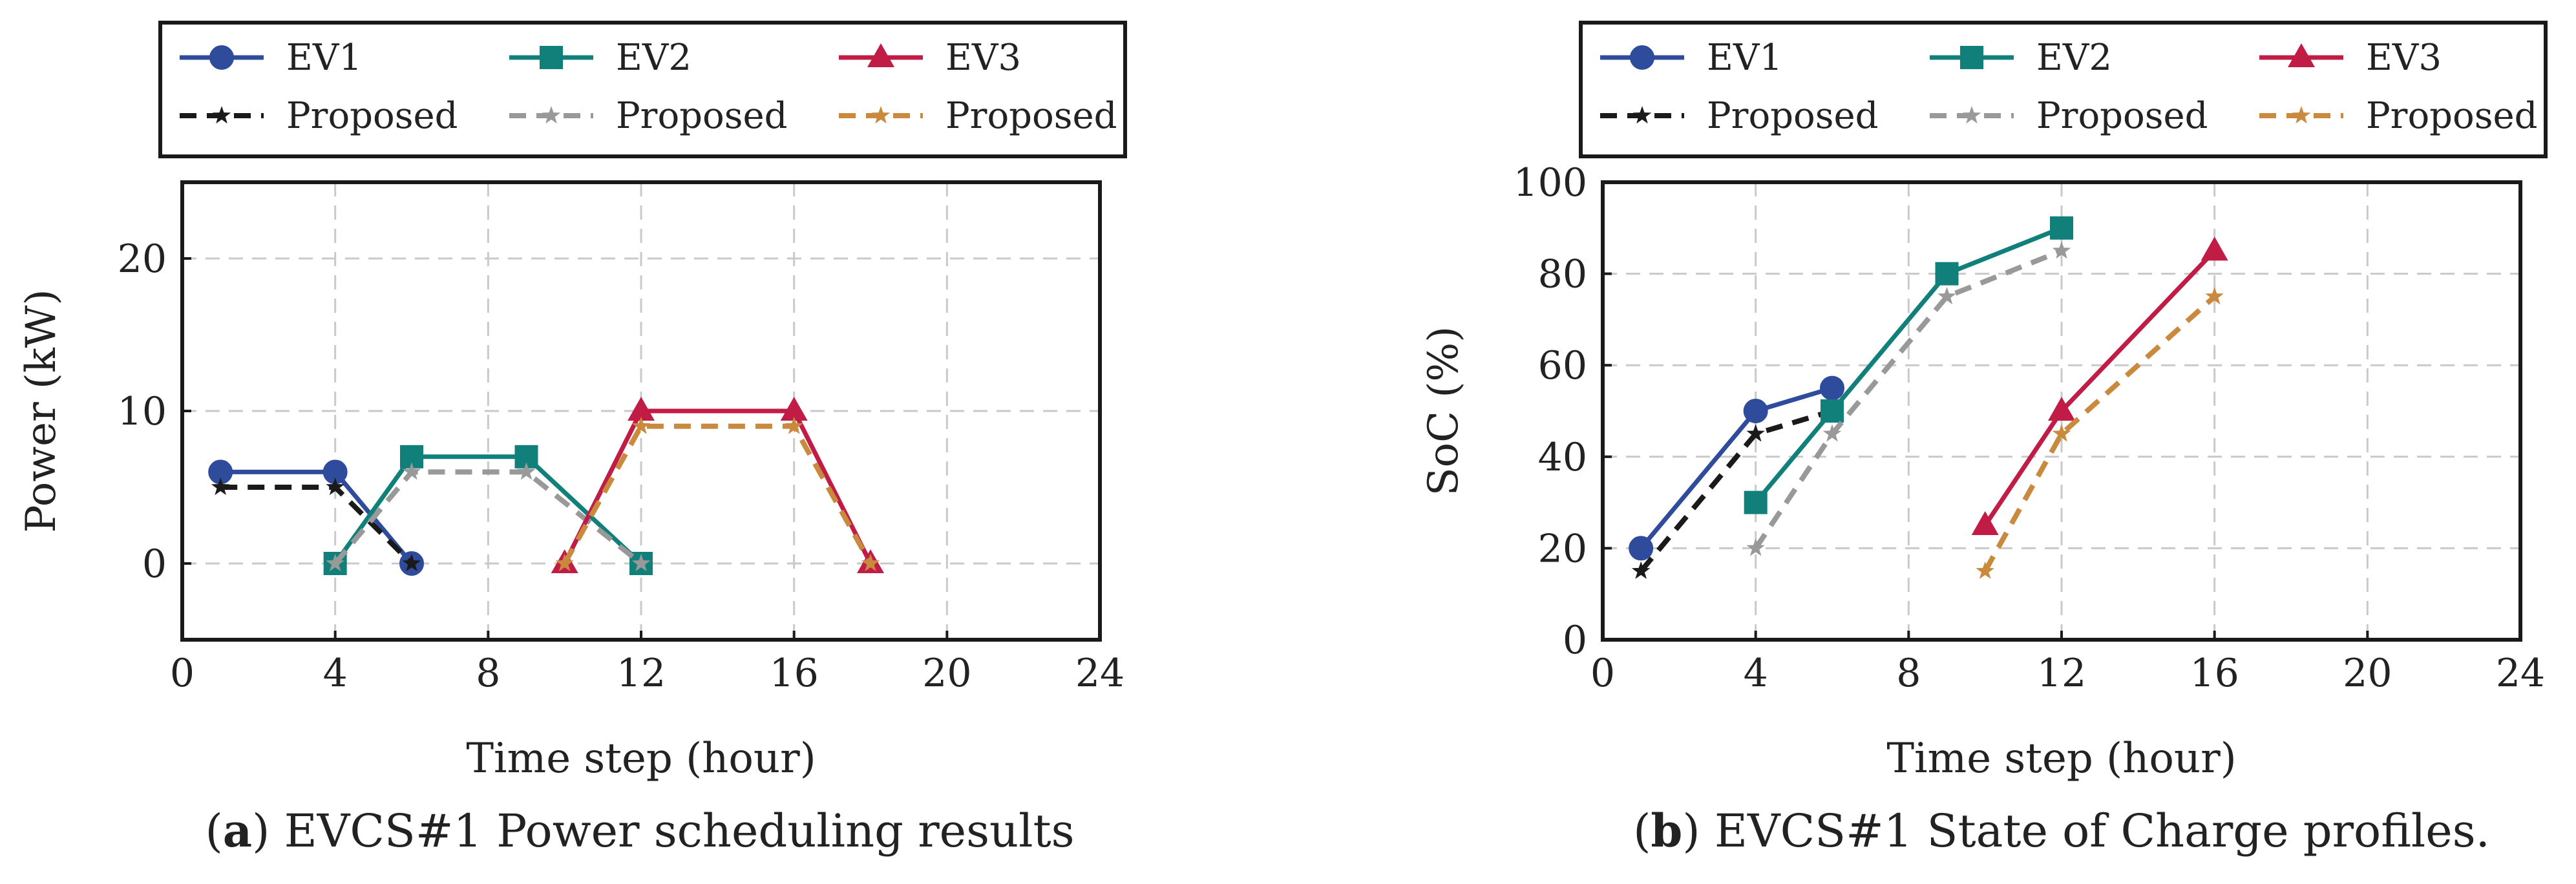 Image resolution: width=2576 pixels, height=884 pixels. I want to click on caption: (b) EVCS#1 State of Charge profiles., so click(2061, 831).